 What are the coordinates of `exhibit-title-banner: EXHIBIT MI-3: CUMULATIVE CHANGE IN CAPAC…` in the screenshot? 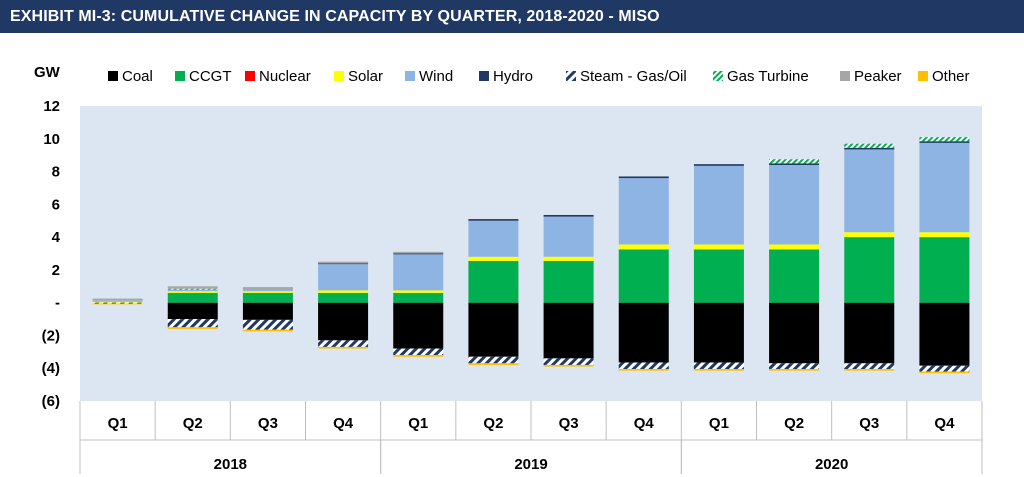 It's located at (512, 16).